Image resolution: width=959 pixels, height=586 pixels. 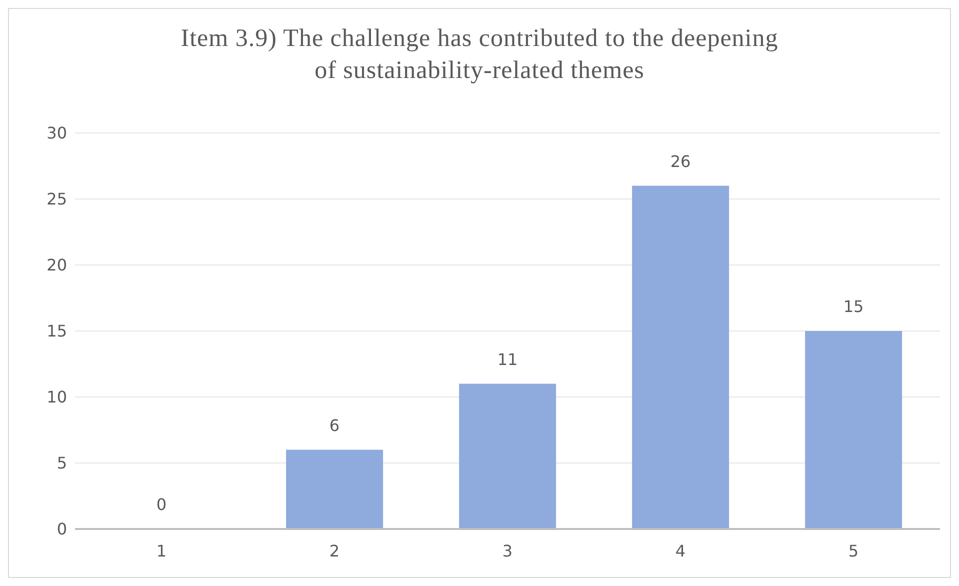 I want to click on y-tick-label: 0, so click(x=61, y=529).